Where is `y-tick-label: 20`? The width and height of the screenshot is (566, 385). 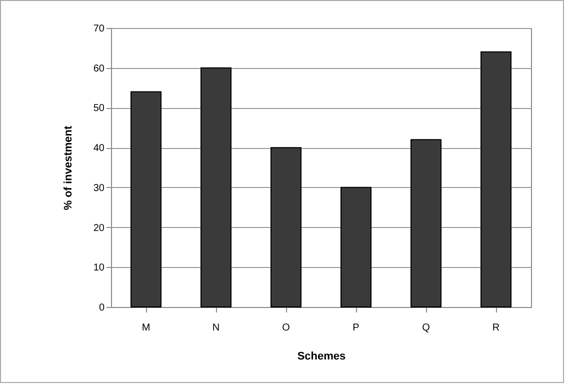
y-tick-label: 20 is located at coordinates (99, 228).